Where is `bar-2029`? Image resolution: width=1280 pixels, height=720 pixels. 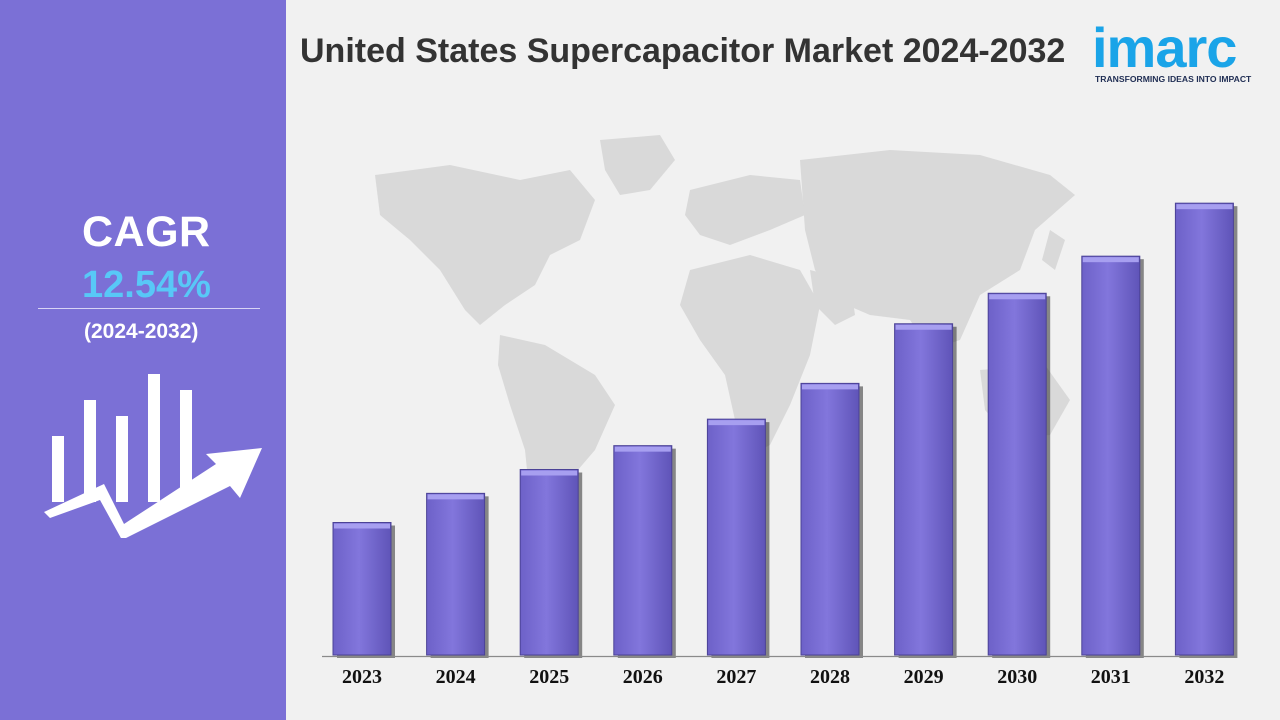
bar-2029 is located at coordinates (924, 489).